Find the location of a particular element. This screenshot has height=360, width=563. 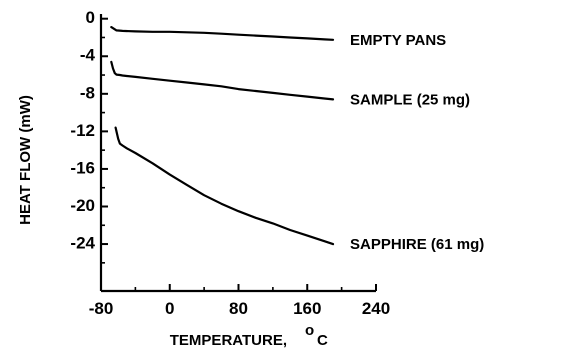

y-tick-label: -8 is located at coordinates (87, 92).